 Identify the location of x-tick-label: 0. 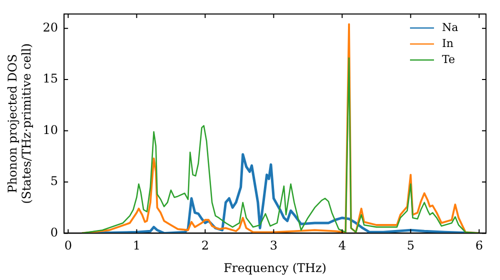
(68, 245).